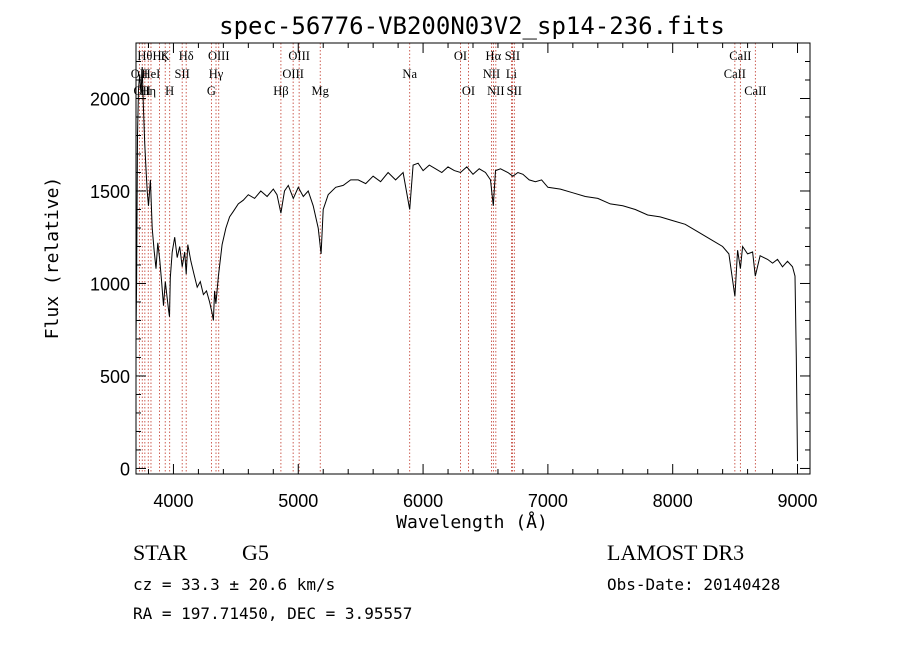  I want to click on line-label: Mg, so click(321, 91).